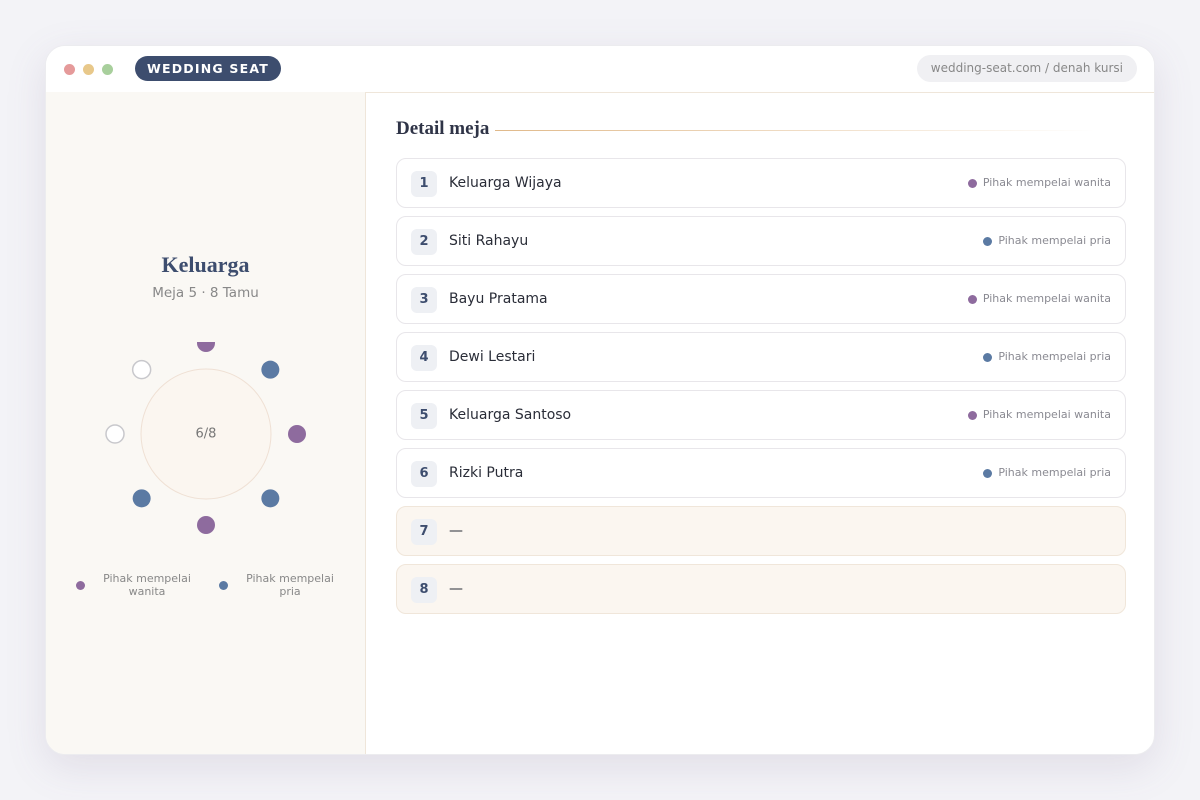 This screenshot has height=800, width=1200. I want to click on seat-number: 7, so click(424, 532).